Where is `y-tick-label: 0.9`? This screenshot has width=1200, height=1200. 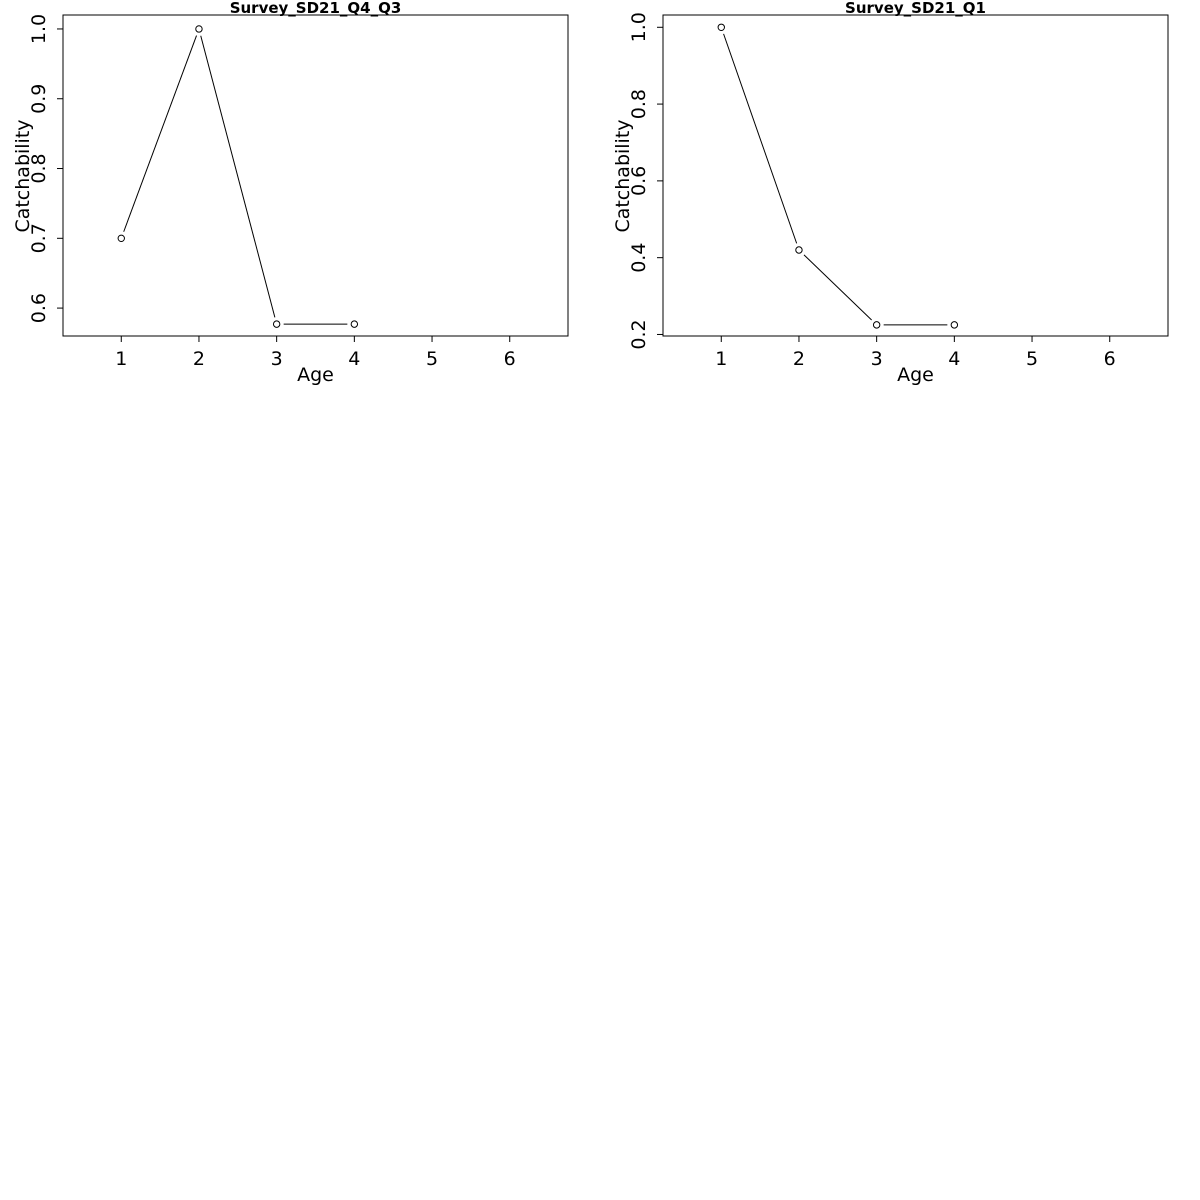
y-tick-label: 0.9 is located at coordinates (39, 99).